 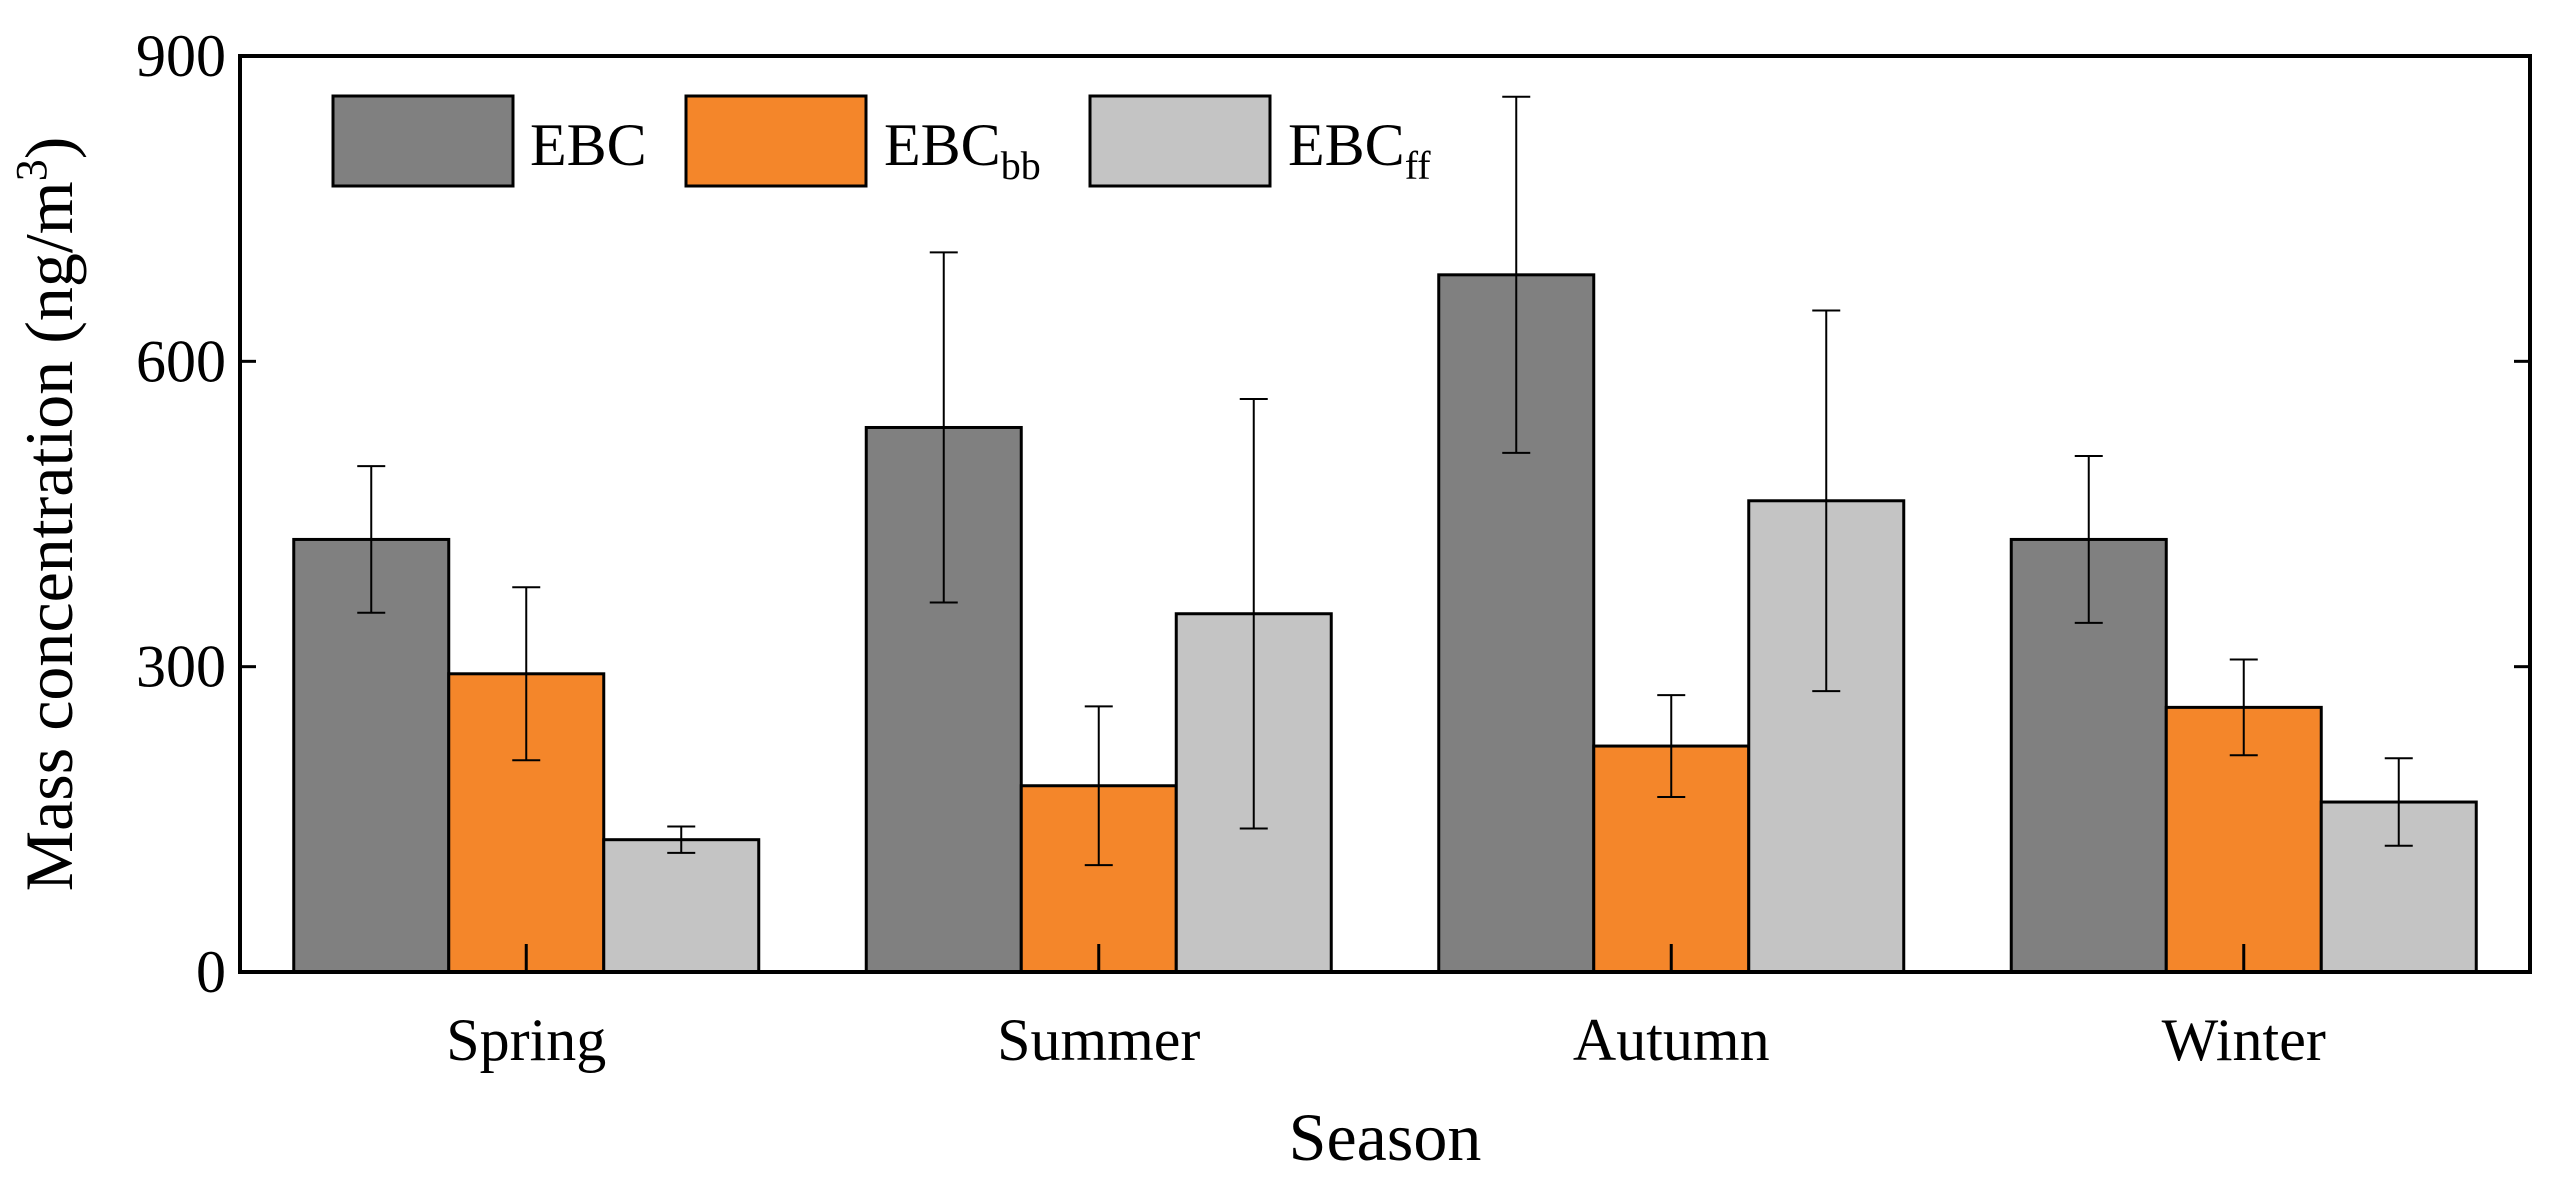 I want to click on x-axis: Spring Summer Autumn Winter, so click(x=1386, y=1008).